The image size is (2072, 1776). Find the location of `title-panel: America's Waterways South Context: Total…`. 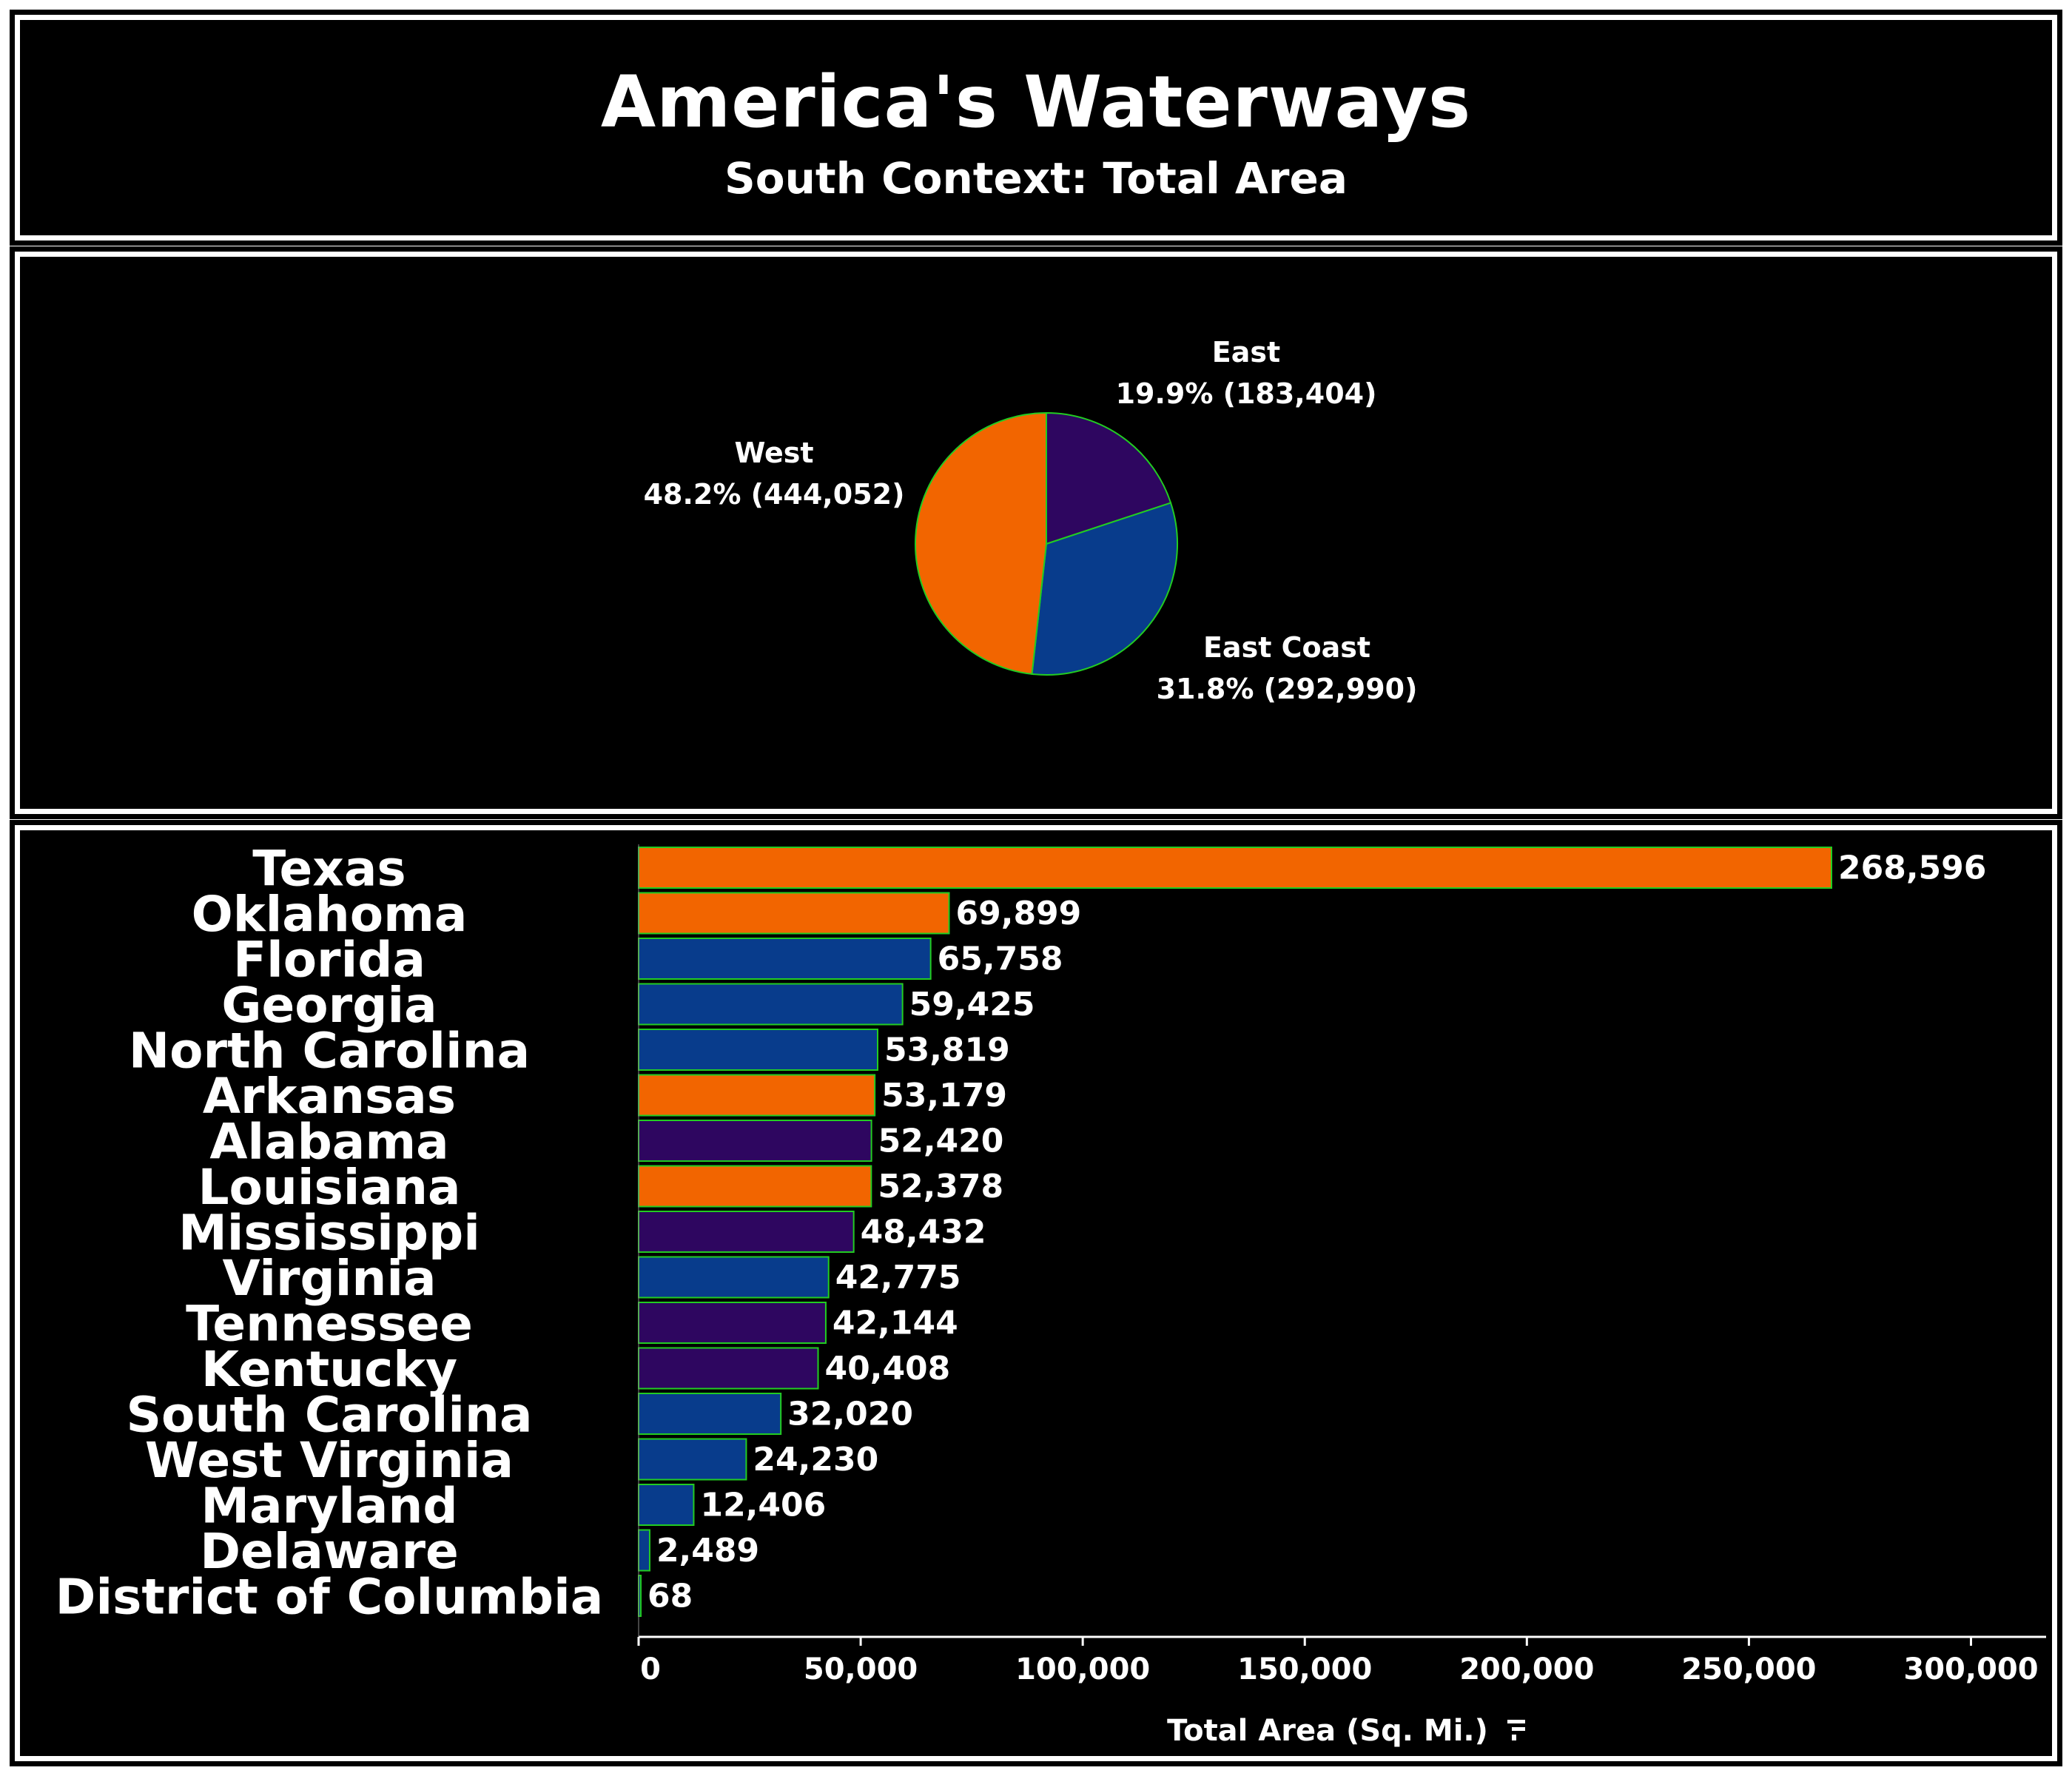

title-panel: America's Waterways South Context: Total… is located at coordinates (1036, 128).